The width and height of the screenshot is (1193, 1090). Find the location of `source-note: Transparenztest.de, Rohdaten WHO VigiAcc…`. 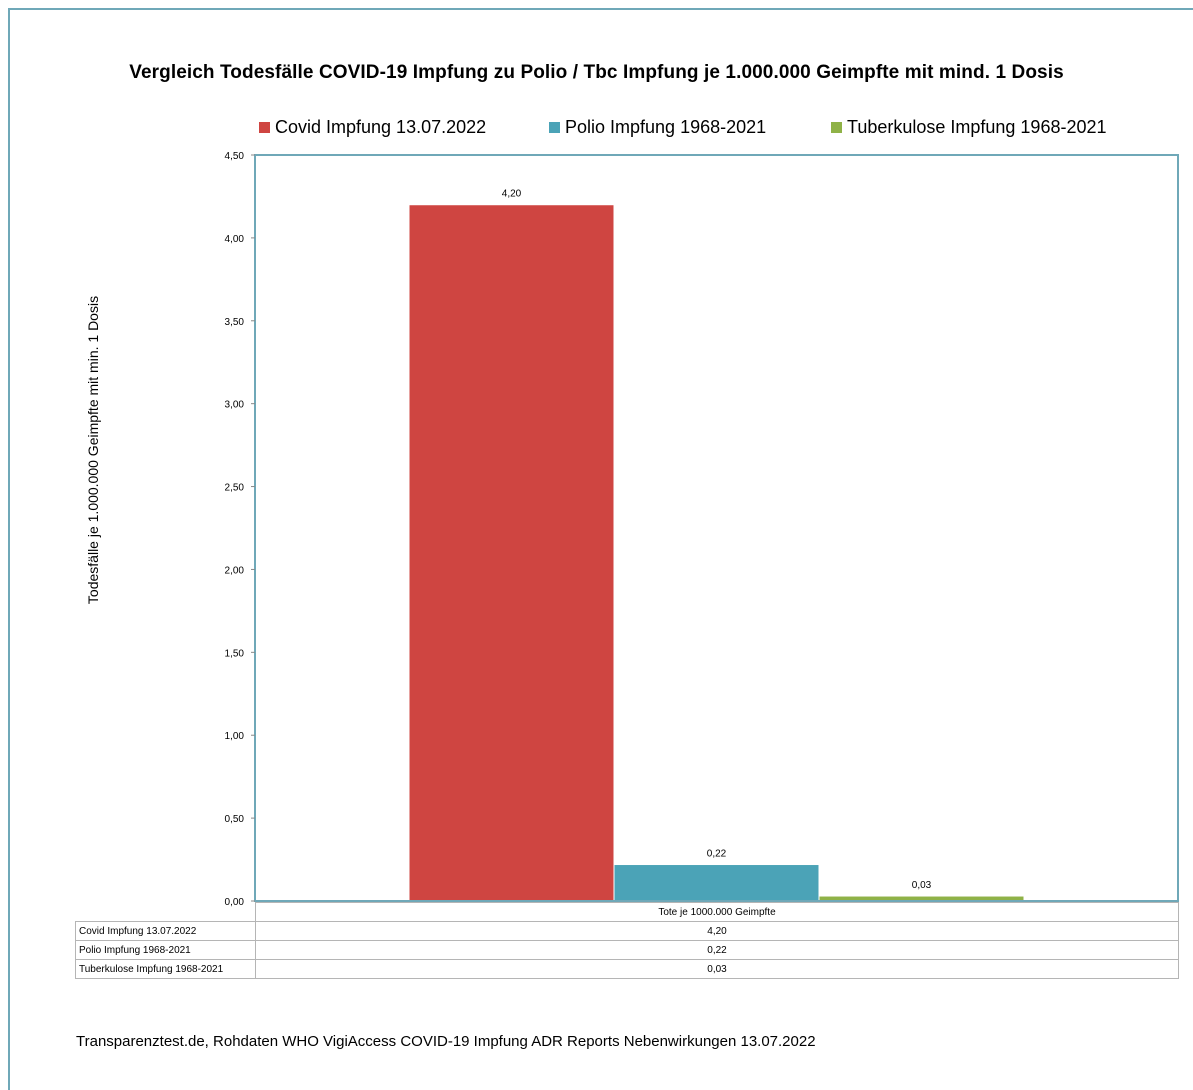

source-note: Transparenztest.de, Rohdaten WHO VigiAcc… is located at coordinates (446, 1041).